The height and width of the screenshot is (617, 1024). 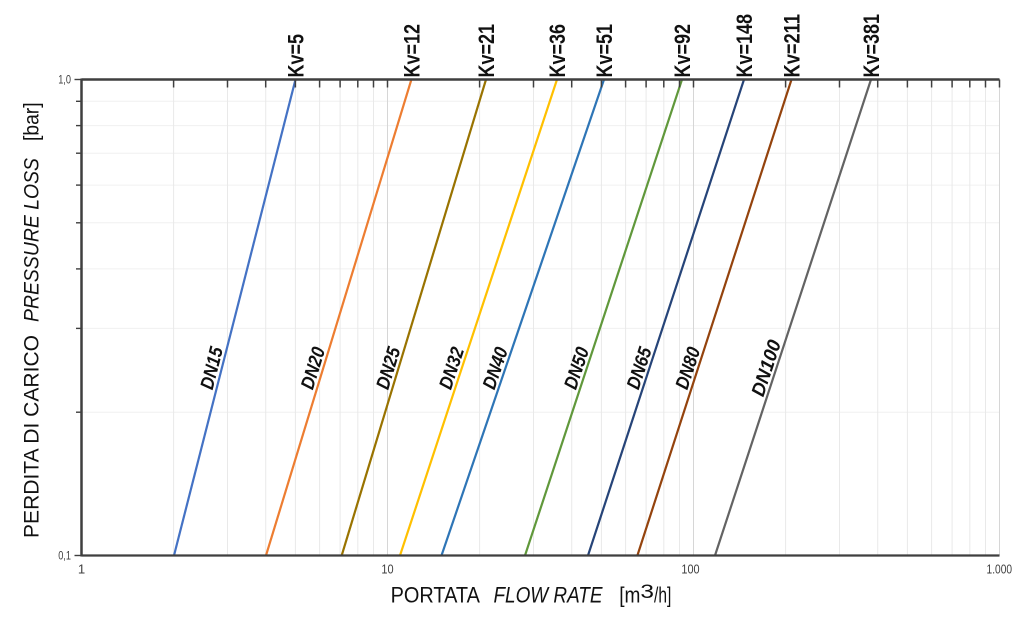 What do you see at coordinates (662, 595) in the screenshot?
I see `svg-text: /h]` at bounding box center [662, 595].